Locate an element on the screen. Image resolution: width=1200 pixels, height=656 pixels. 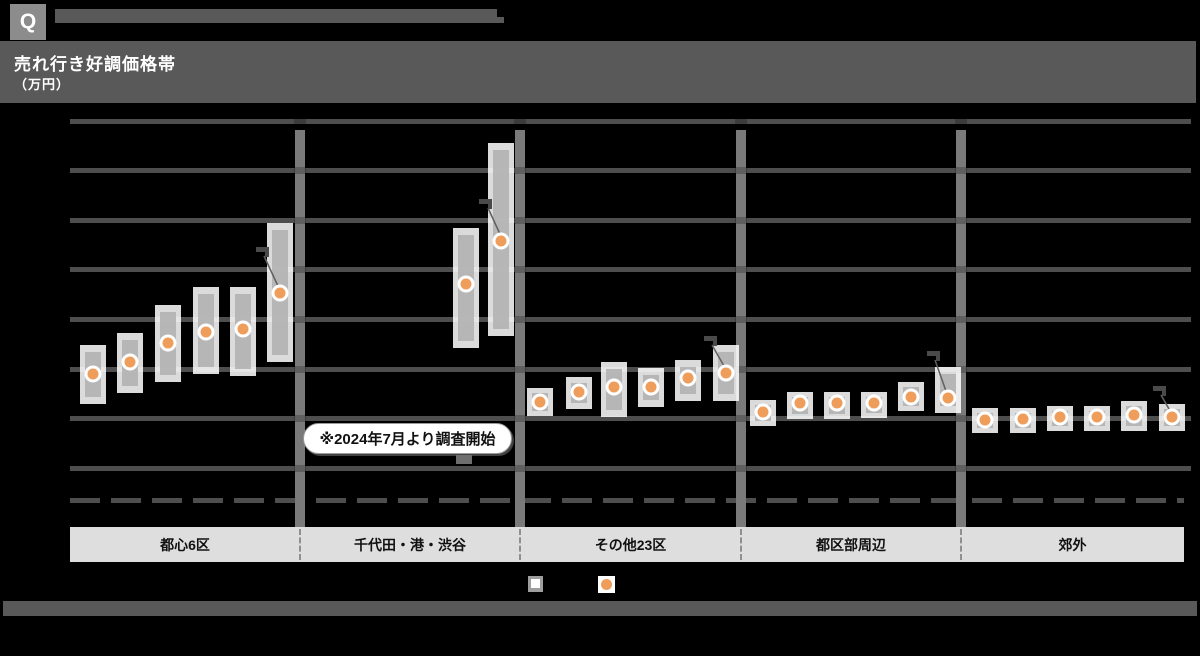
legend-range-bar-swatch is located at coordinates (535, 584).